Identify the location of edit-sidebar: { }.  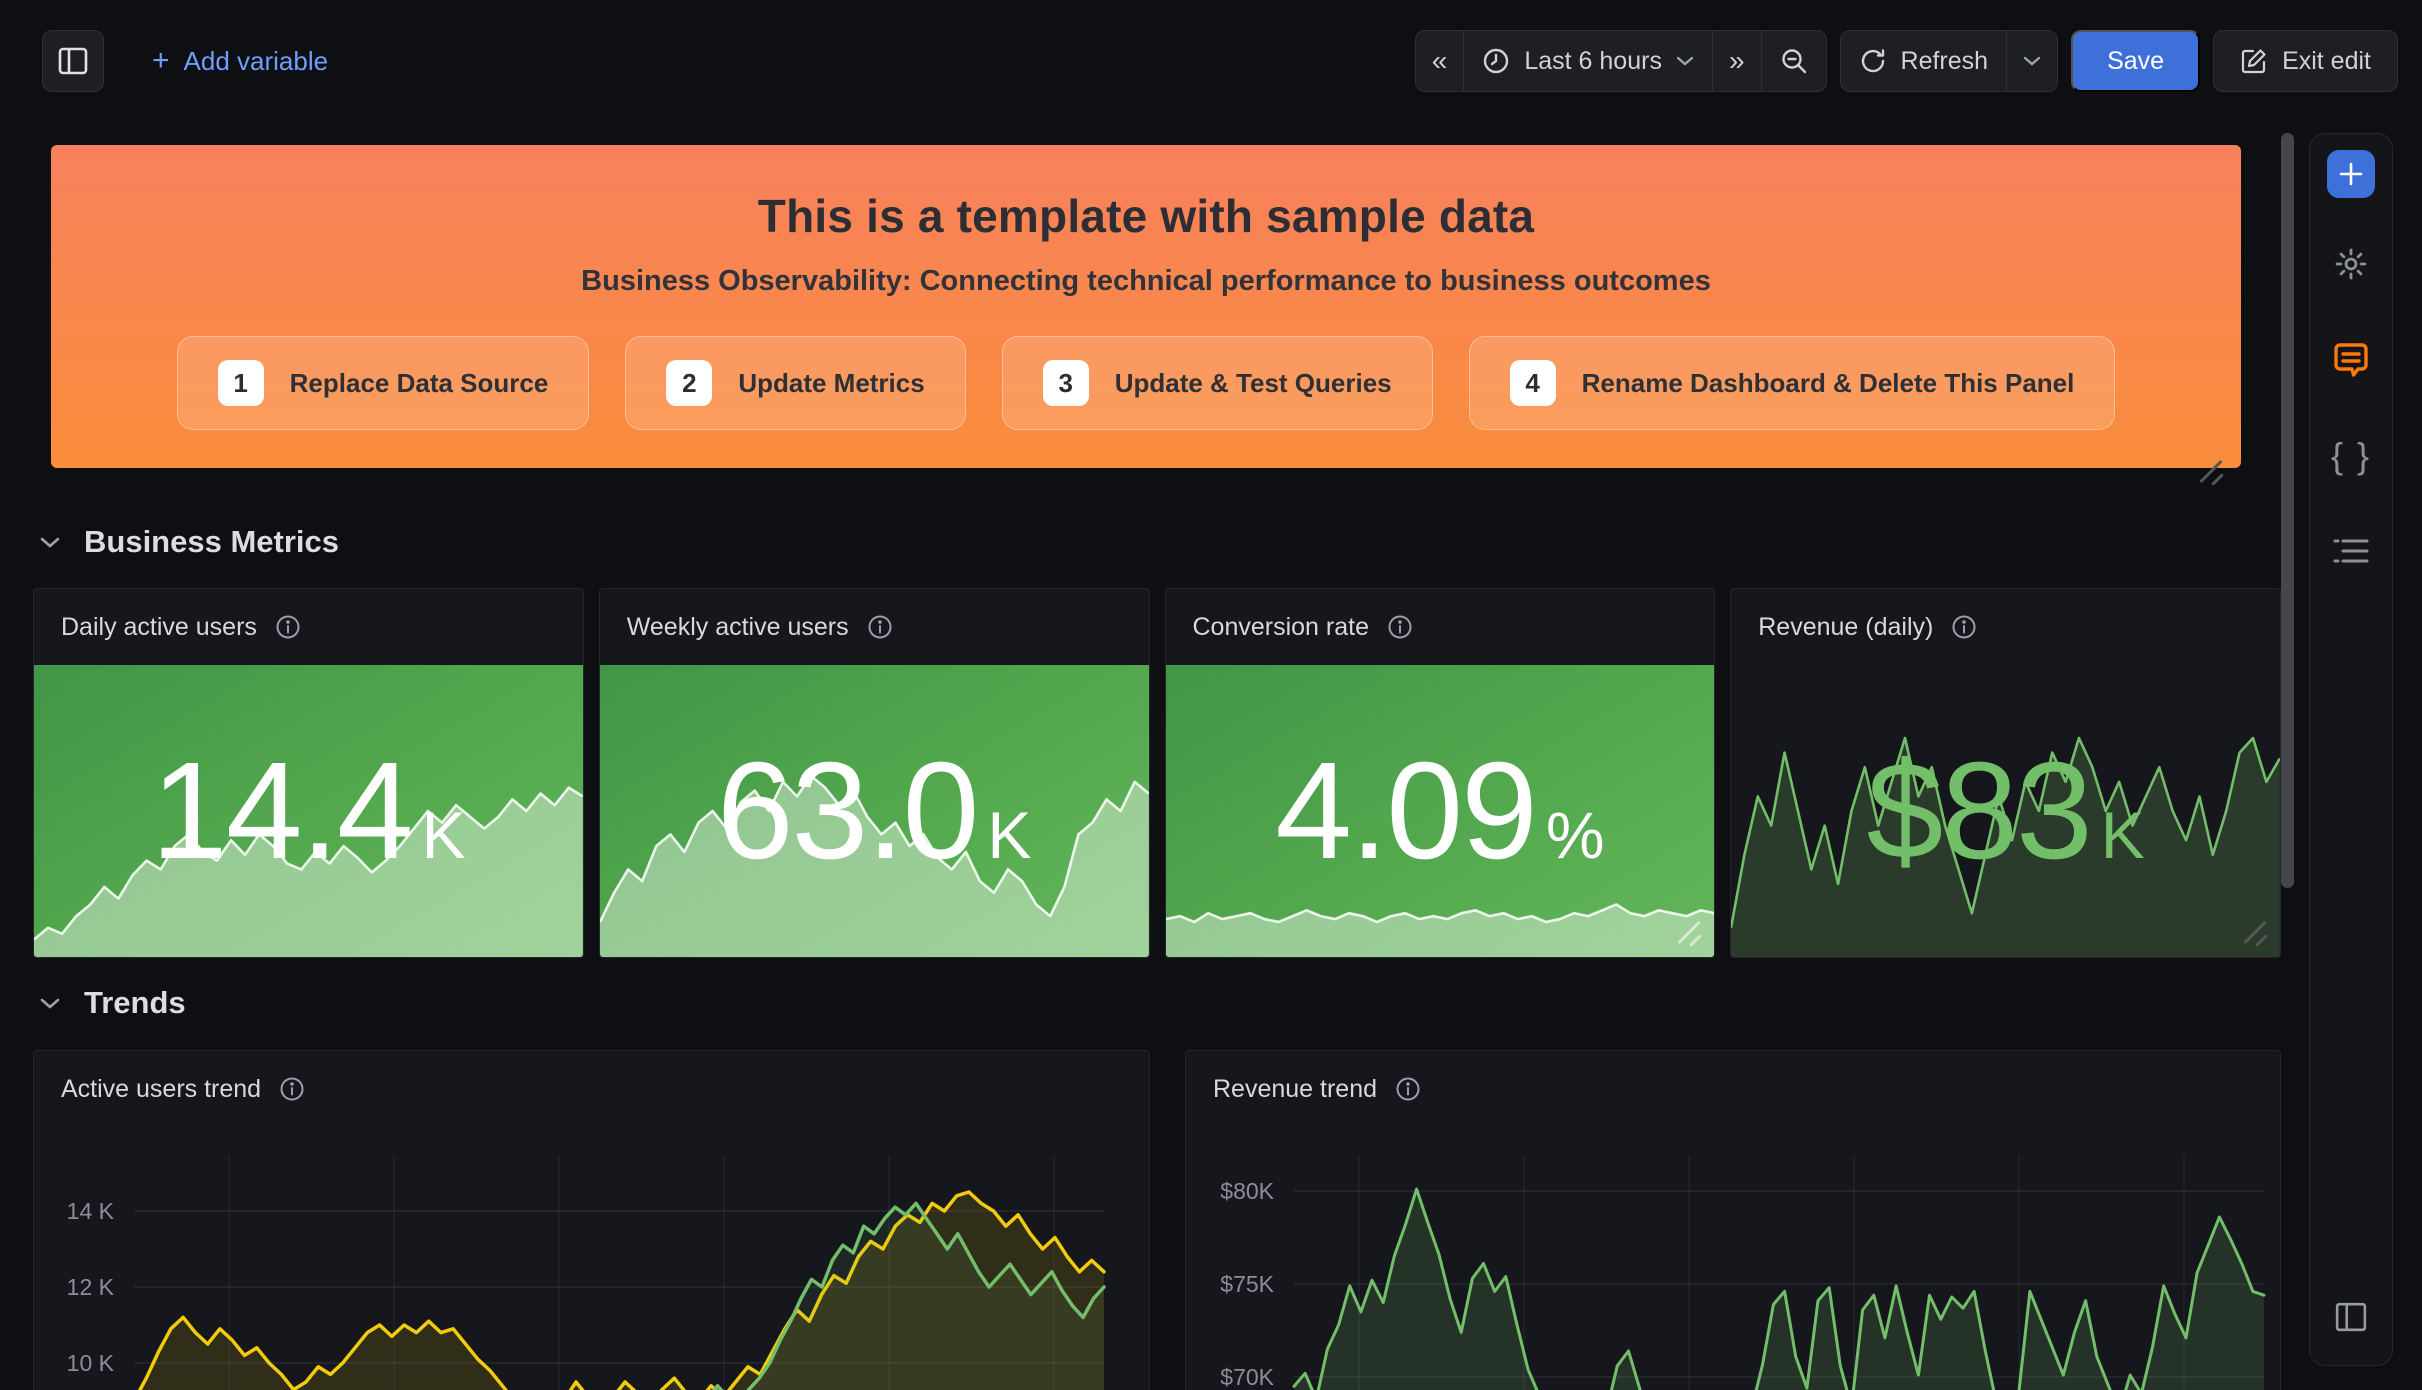
(2351, 749).